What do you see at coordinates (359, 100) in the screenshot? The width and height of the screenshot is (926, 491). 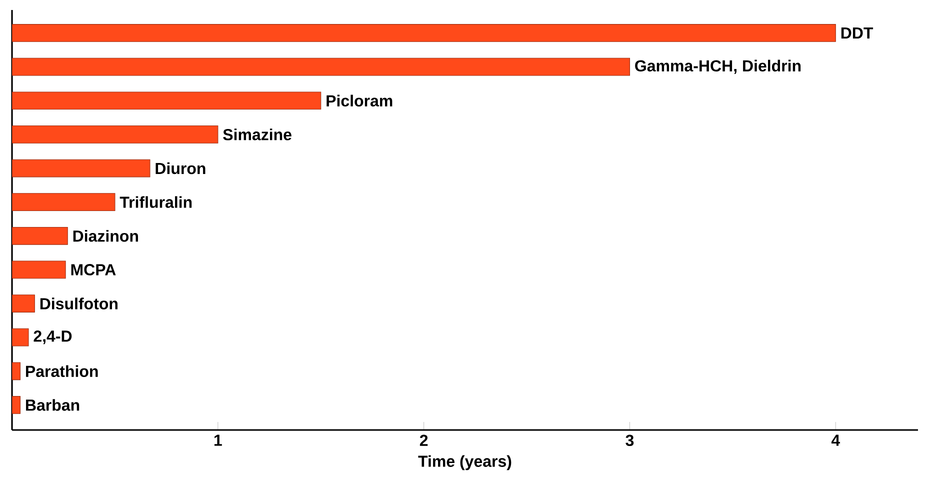 I see `y-tick-label: Picloram` at bounding box center [359, 100].